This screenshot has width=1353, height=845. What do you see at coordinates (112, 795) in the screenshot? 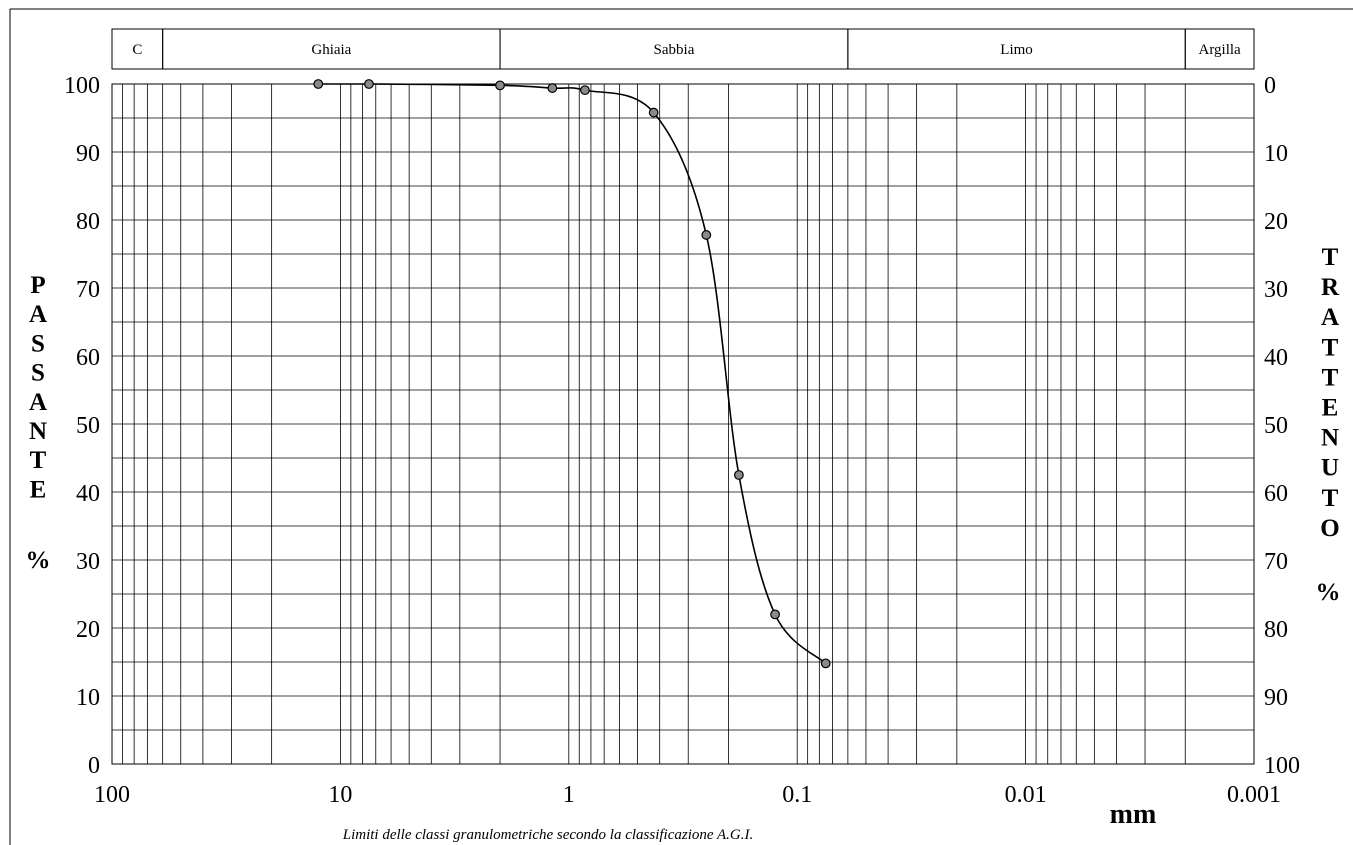
I see `x-tick-label: 100` at bounding box center [112, 795].